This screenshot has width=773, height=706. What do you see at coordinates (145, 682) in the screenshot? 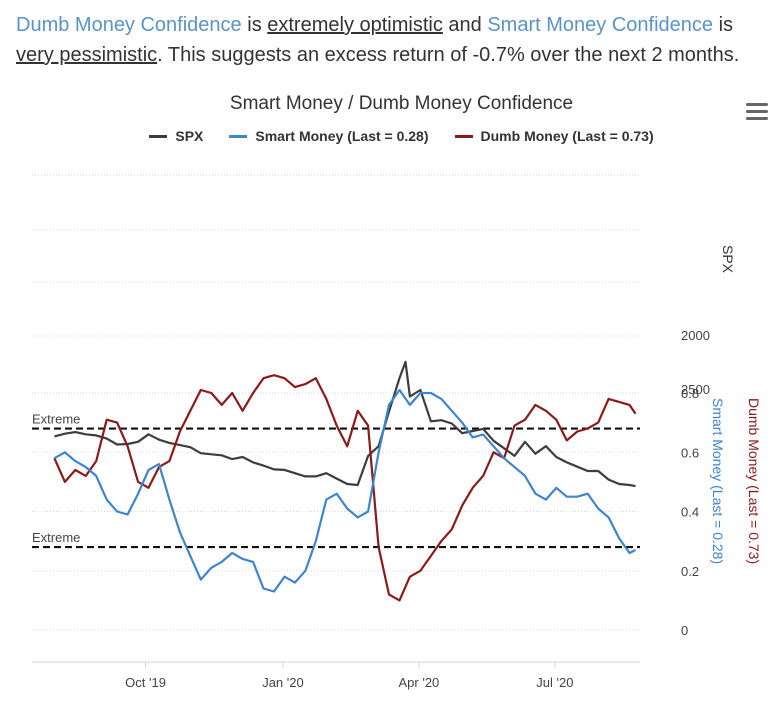
I see `x-tick-label: Oct '19` at bounding box center [145, 682].